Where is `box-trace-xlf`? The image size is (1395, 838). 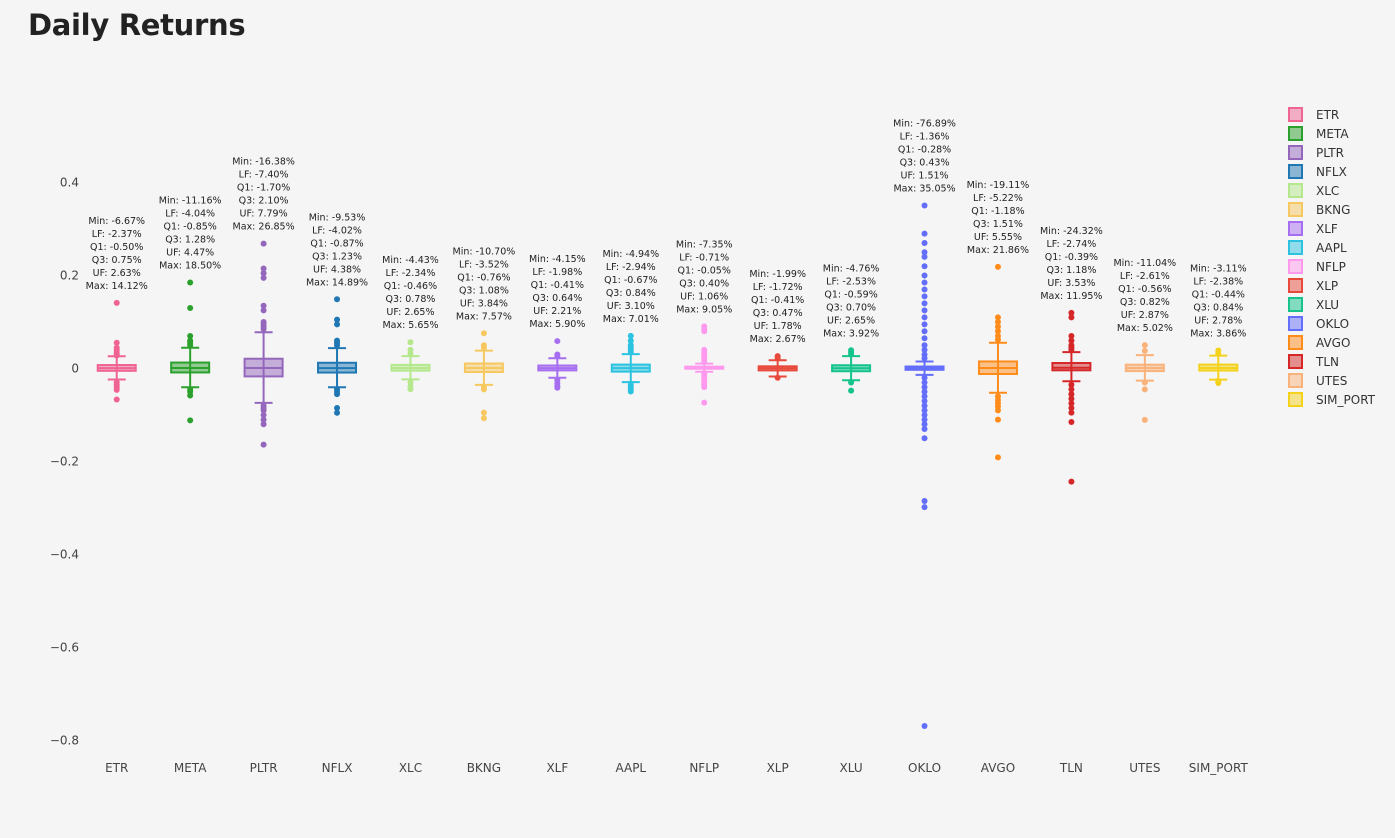
box-trace-xlf is located at coordinates (557, 364).